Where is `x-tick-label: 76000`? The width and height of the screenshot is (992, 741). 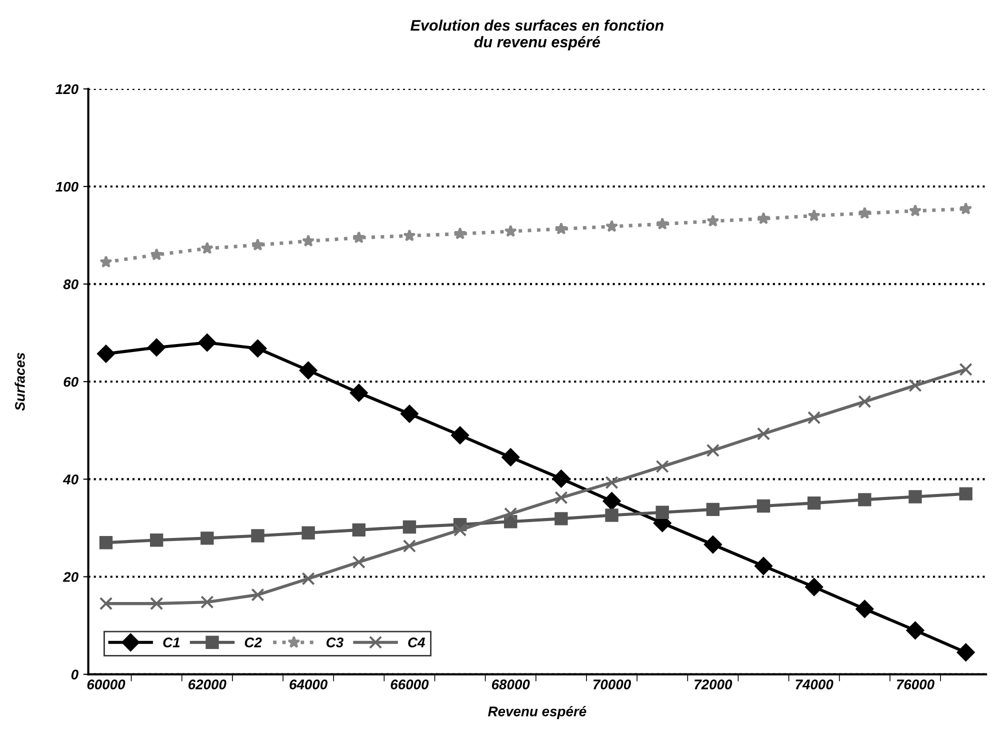
x-tick-label: 76000 is located at coordinates (915, 685).